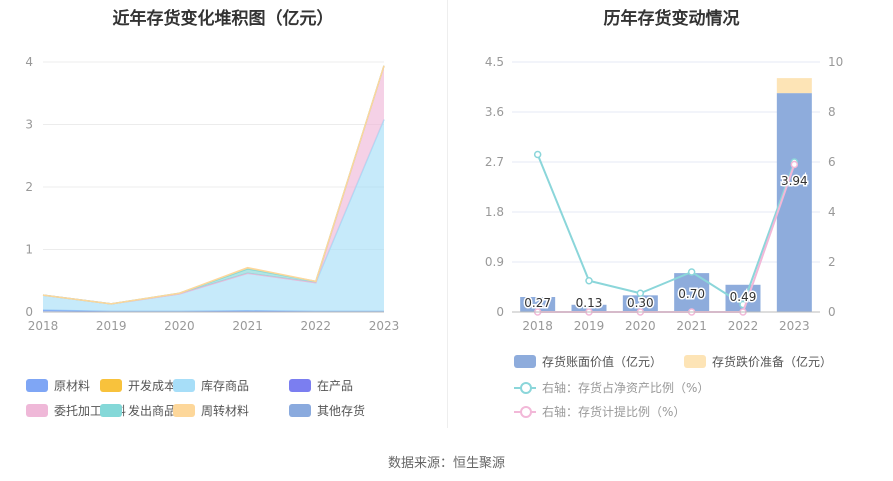 The image size is (893, 481). Describe the element at coordinates (794, 181) in the screenshot. I see `bar-data-label: 3.94` at that location.